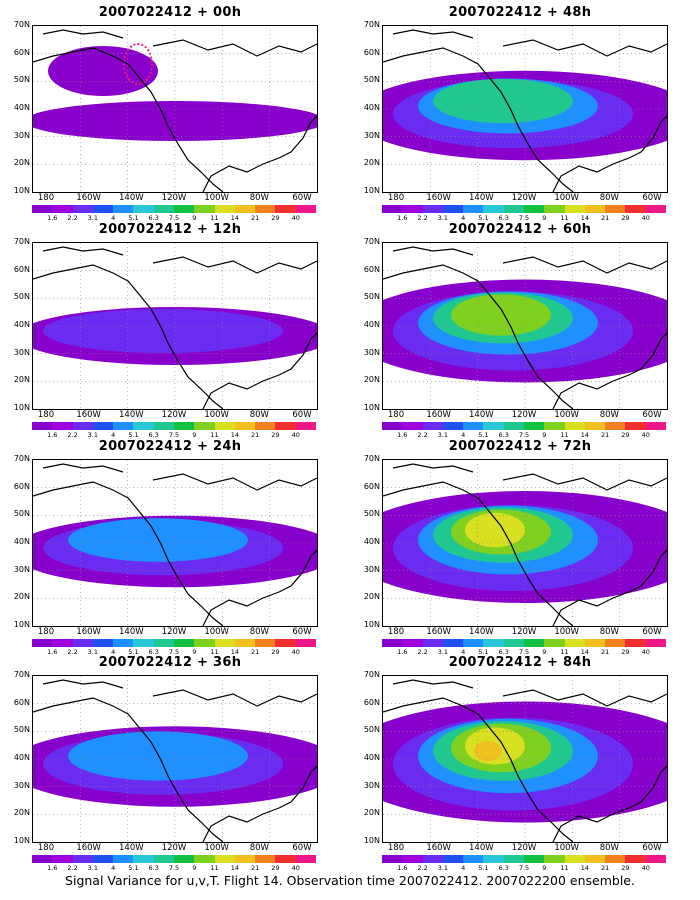 Image resolution: width=700 pixels, height=900 pixels. I want to click on map-plot, so click(525, 326).